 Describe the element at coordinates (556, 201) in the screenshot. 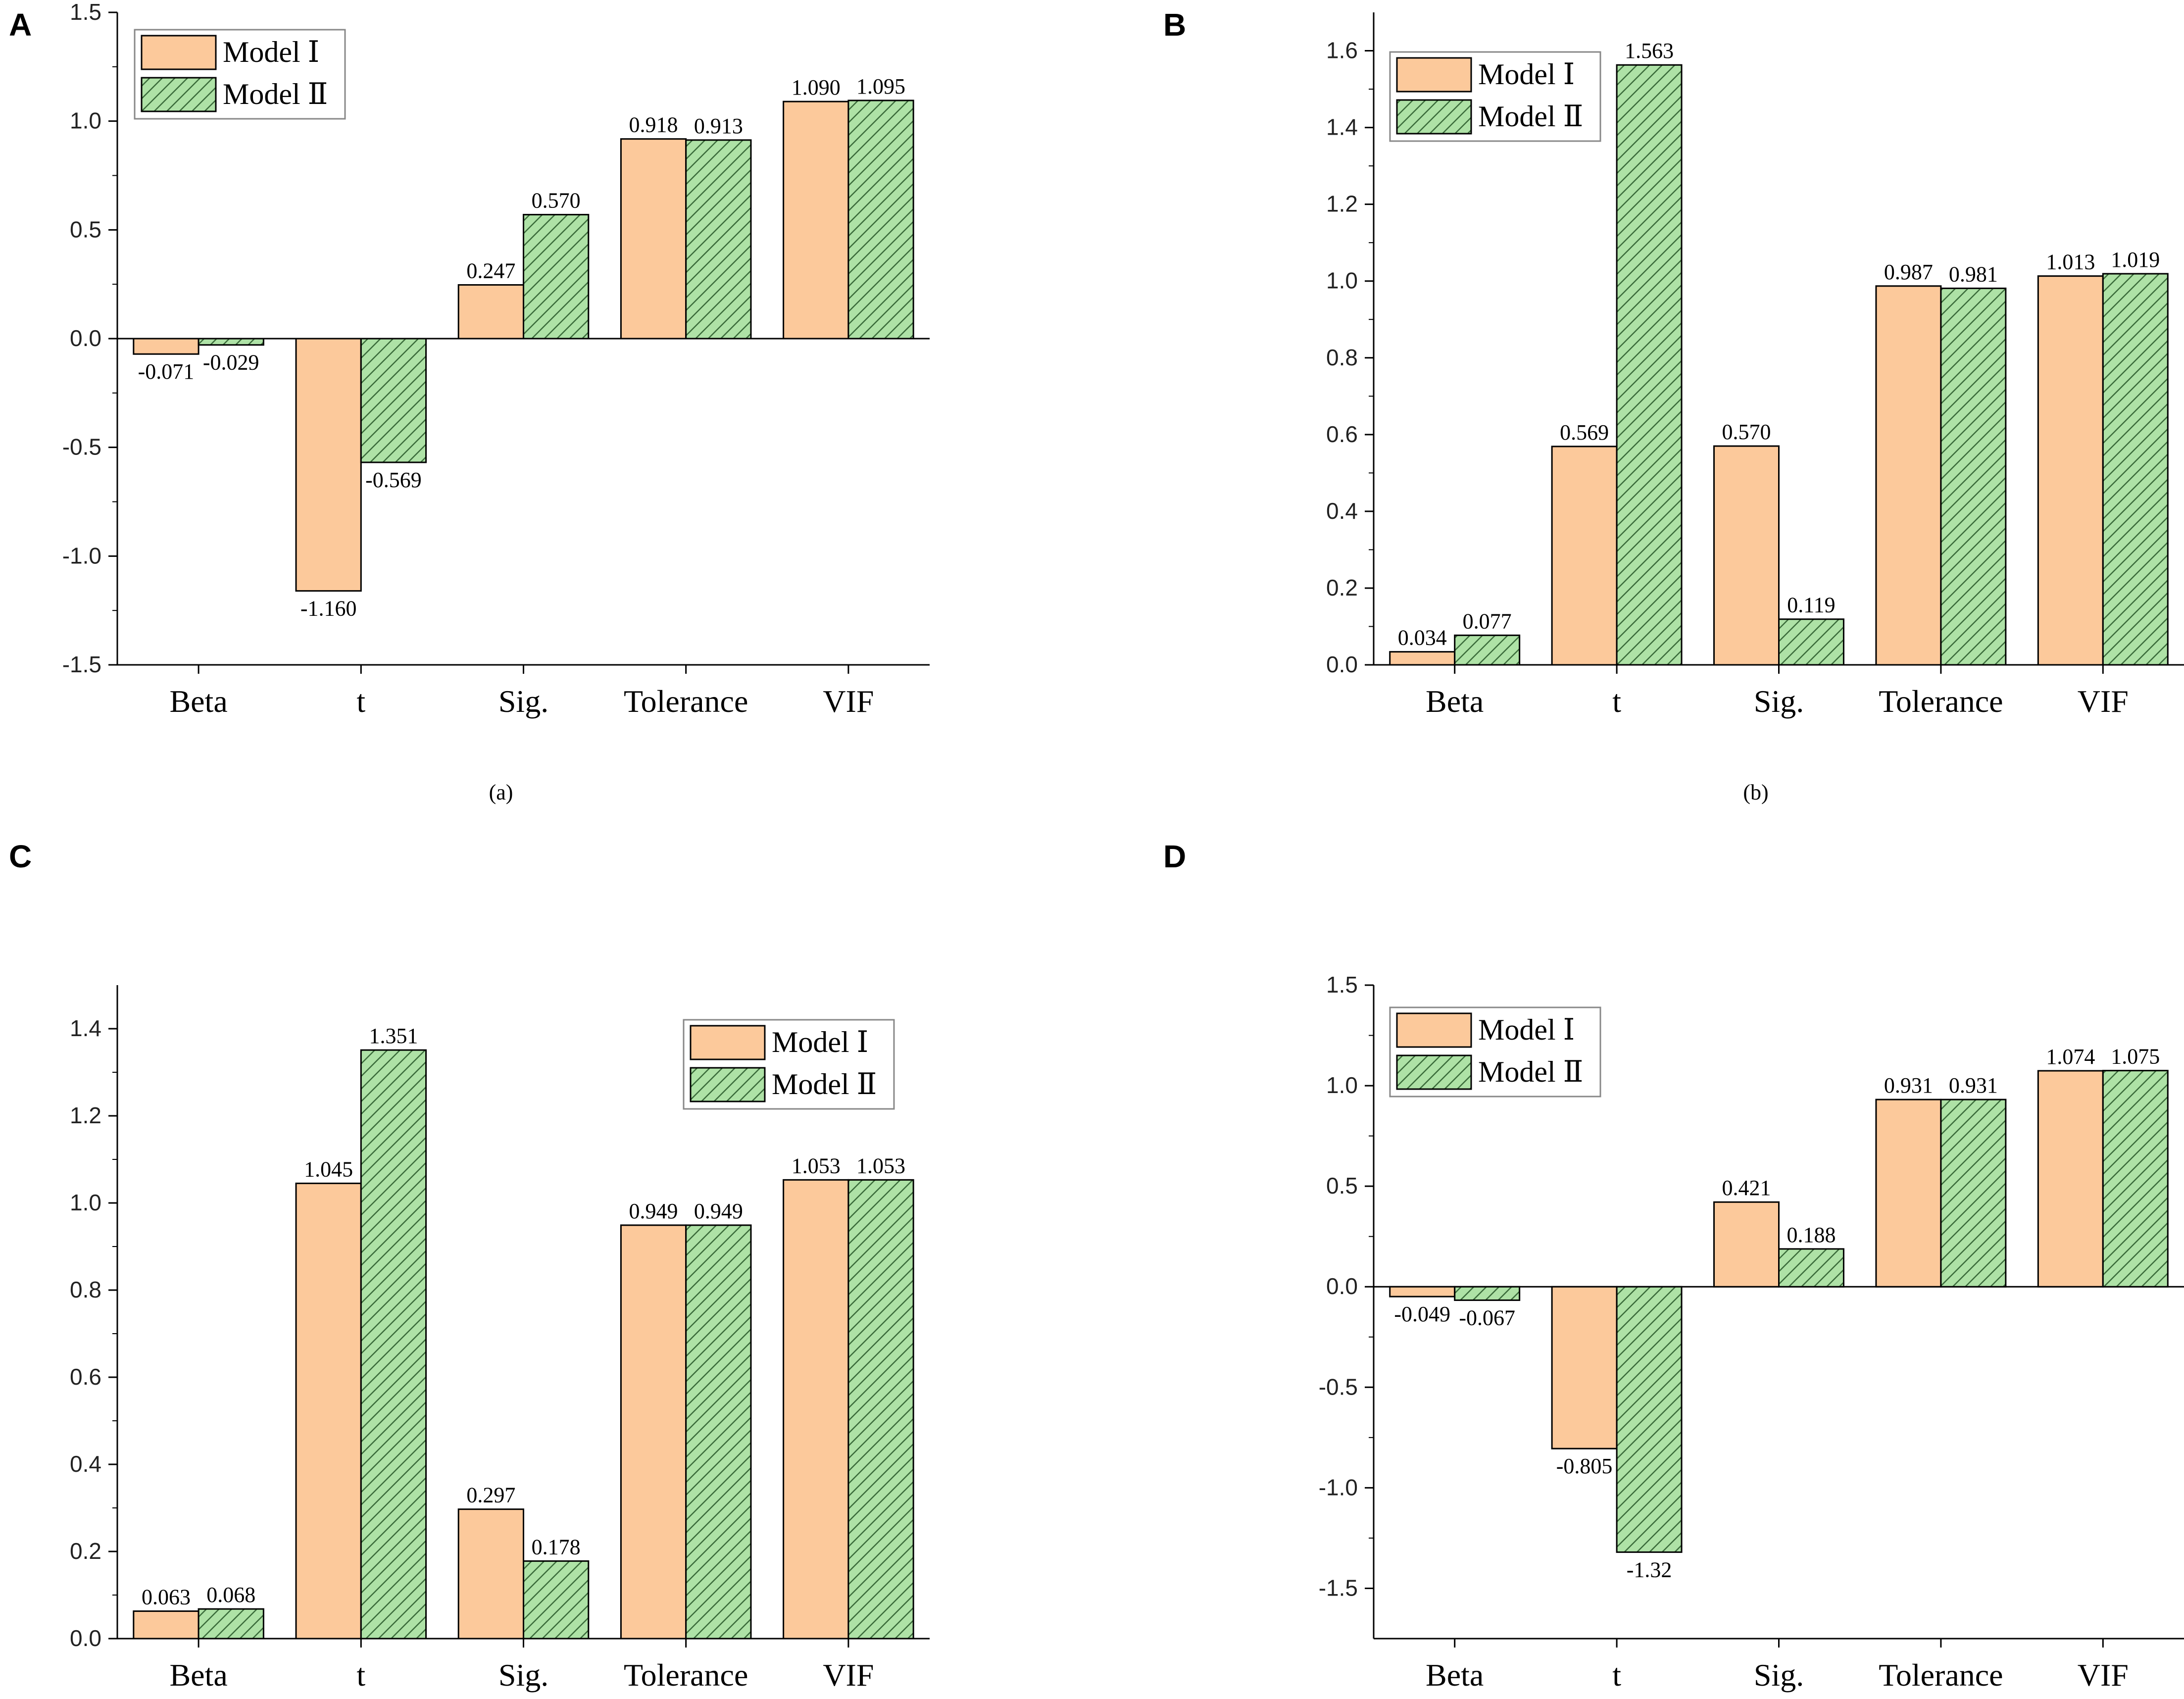

I see `data-label-model-2: 0.570` at that location.